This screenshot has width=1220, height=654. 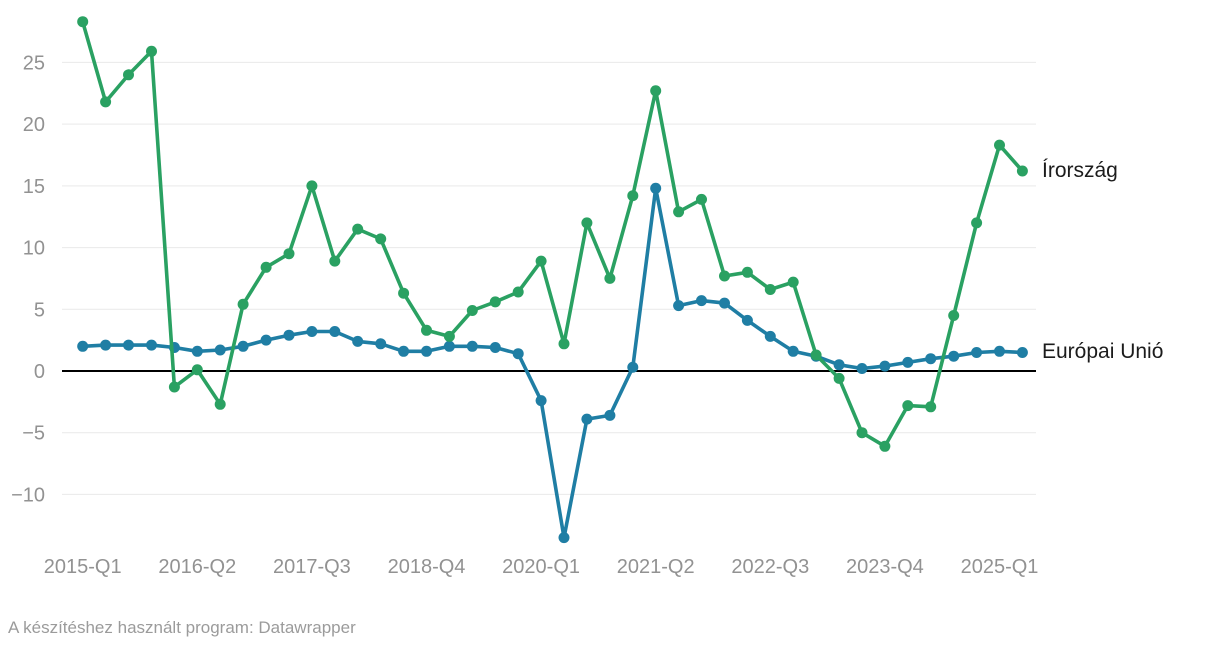 What do you see at coordinates (34, 125) in the screenshot?
I see `y-axis-tick-label: 20` at bounding box center [34, 125].